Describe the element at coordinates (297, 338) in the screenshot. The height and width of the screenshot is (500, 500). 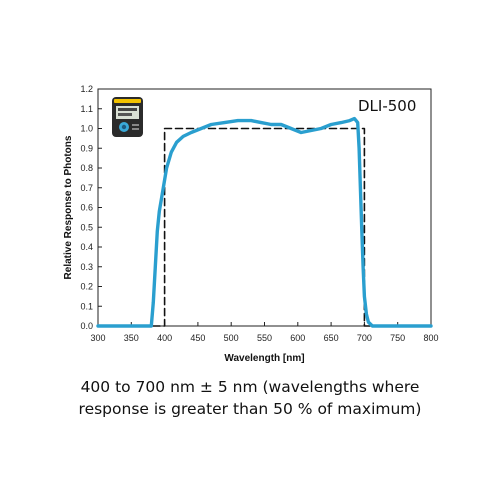
I see `x-tick-label: 600` at that location.